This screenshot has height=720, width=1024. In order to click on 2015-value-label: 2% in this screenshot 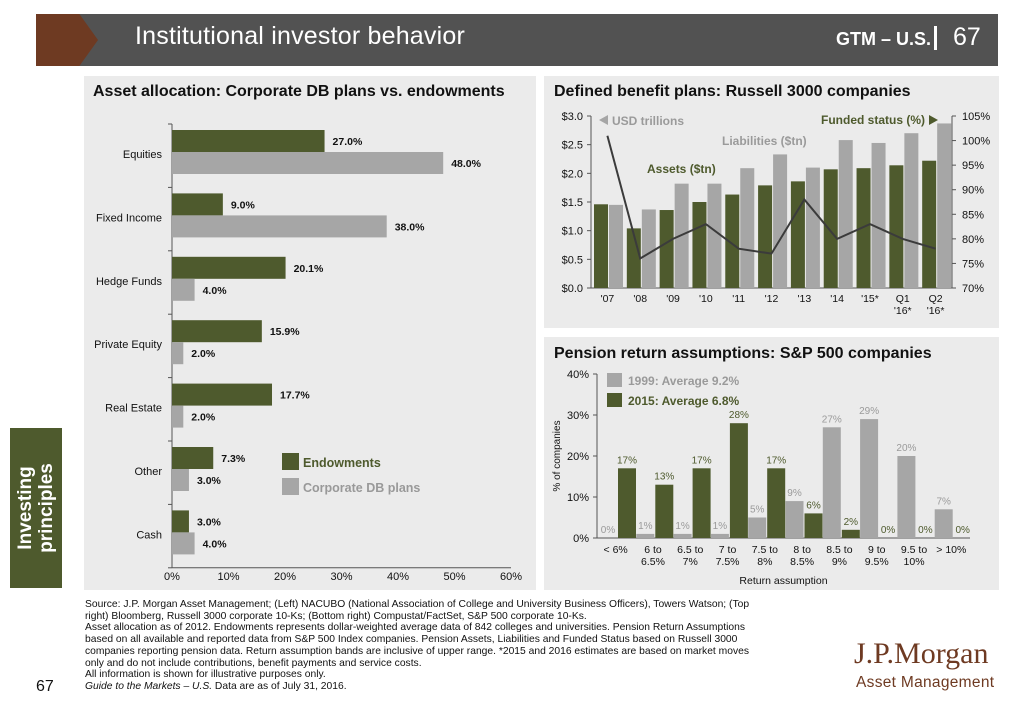, I will do `click(851, 522)`.